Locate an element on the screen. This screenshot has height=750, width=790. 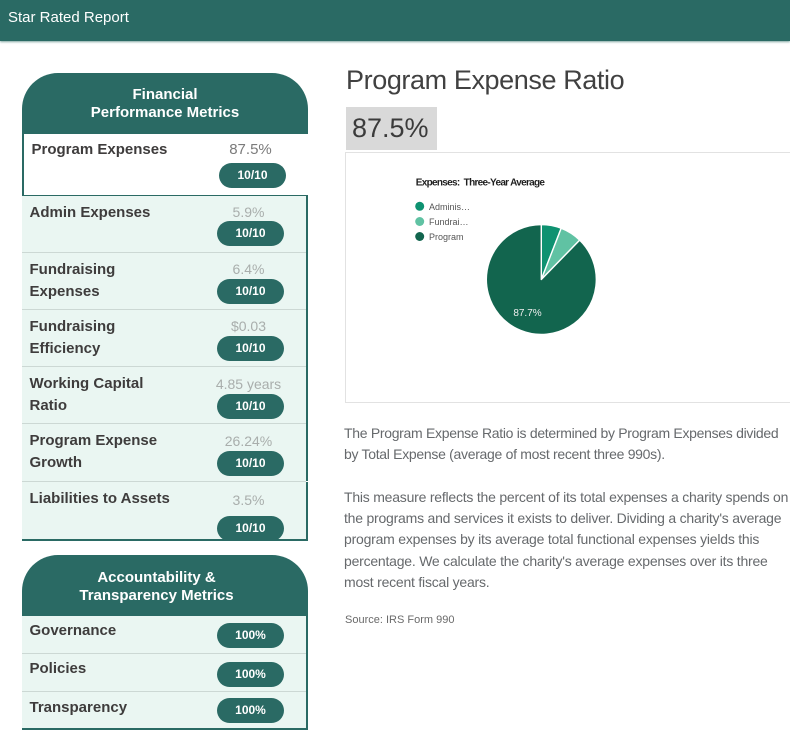
svg-text: Program is located at coordinates (446, 237).